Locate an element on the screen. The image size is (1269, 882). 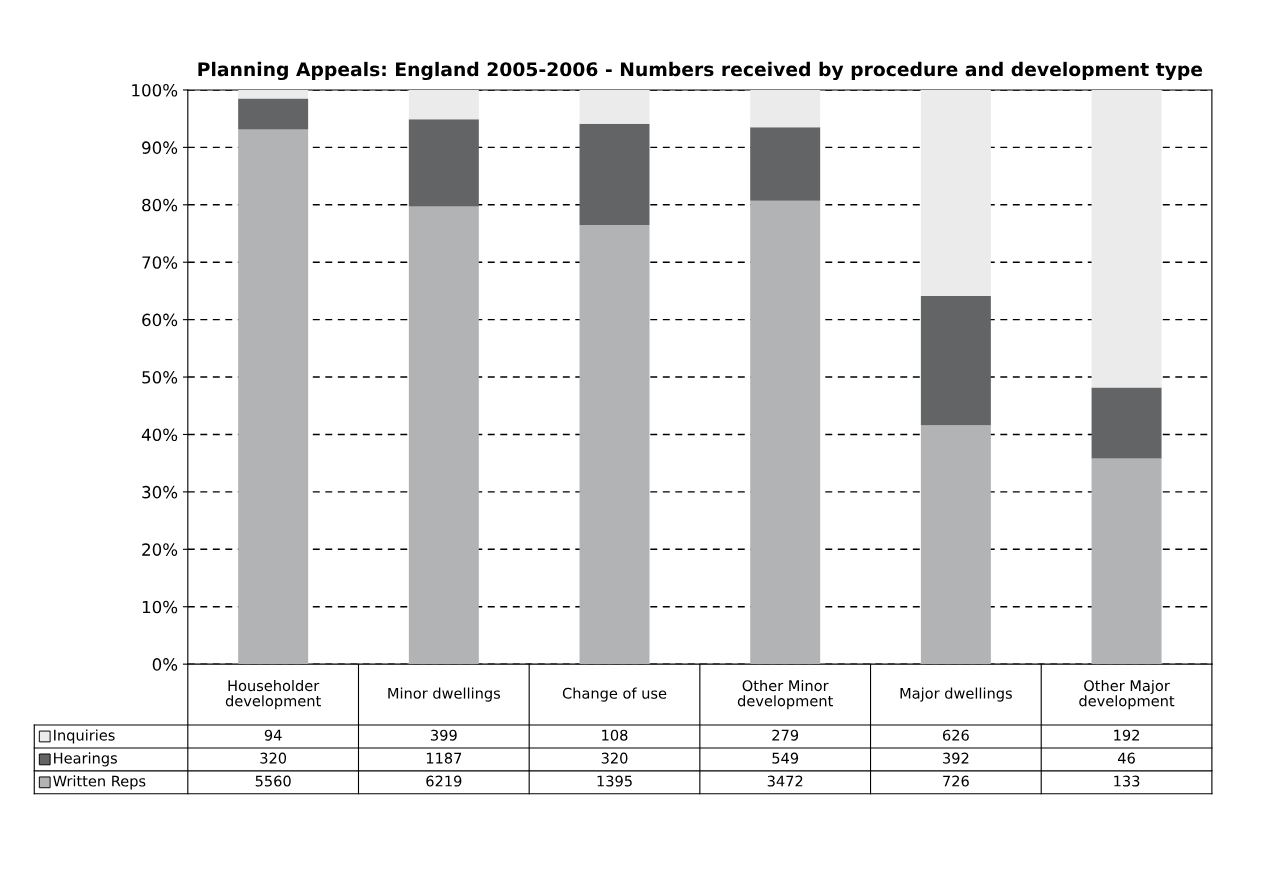
y-tick-label: 20% is located at coordinates (160, 549).